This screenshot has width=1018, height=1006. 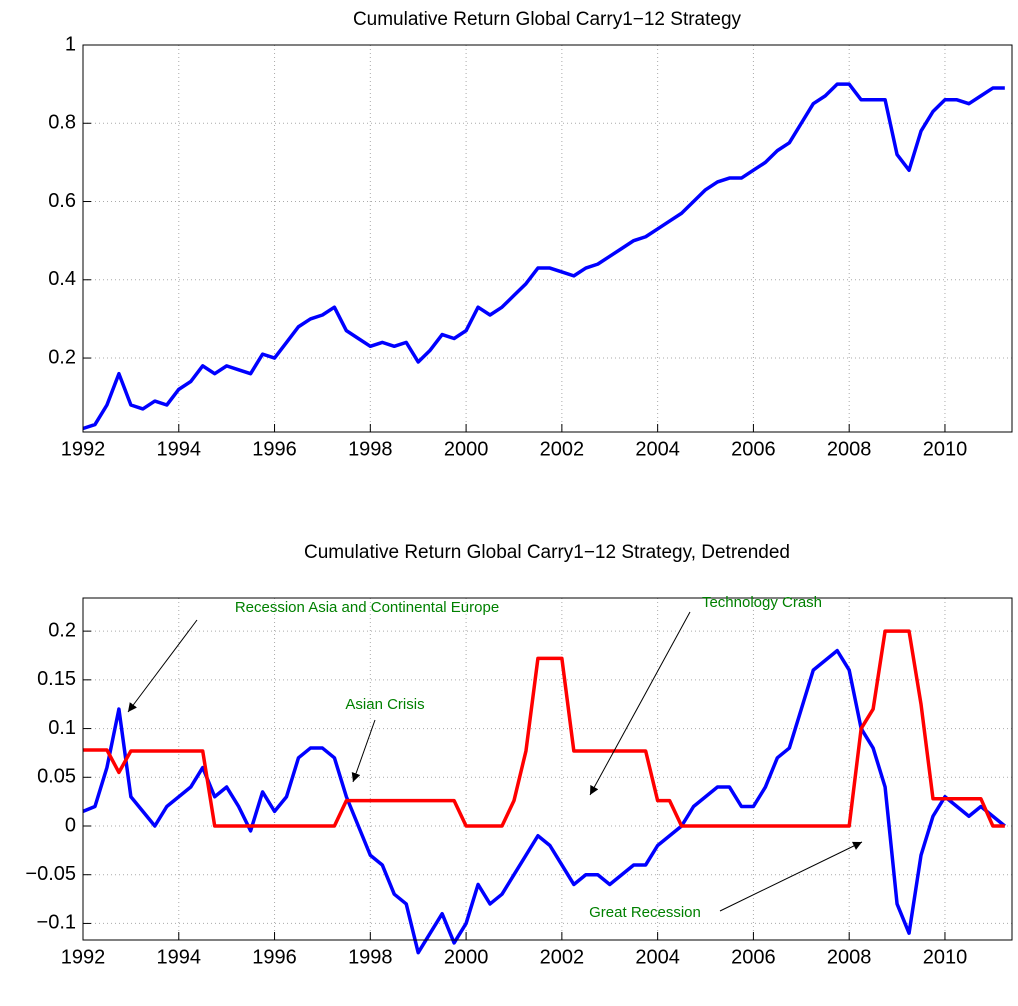 What do you see at coordinates (56, 923) in the screenshot?
I see `y-tick-label: −0.1` at bounding box center [56, 923].